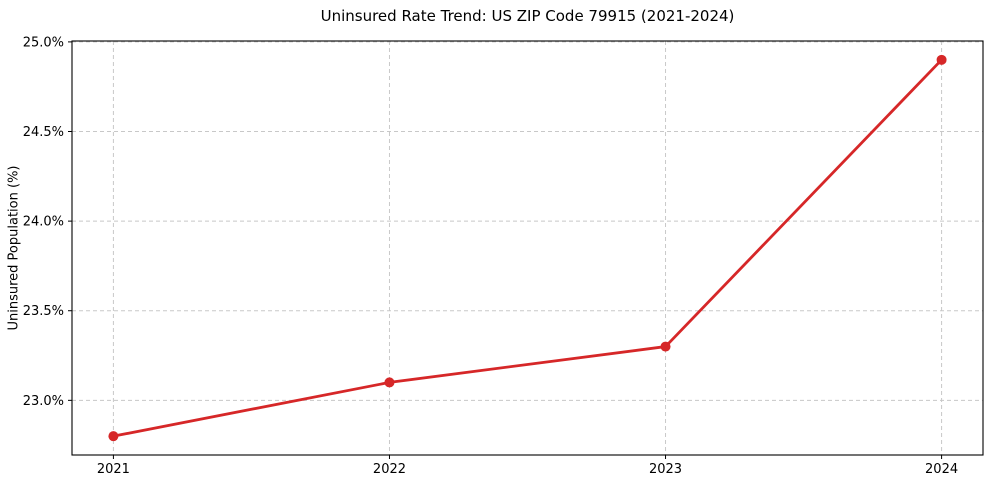 The width and height of the screenshot is (989, 490). Describe the element at coordinates (43, 222) in the screenshot. I see `y-tick-label: 24.0%` at that location.